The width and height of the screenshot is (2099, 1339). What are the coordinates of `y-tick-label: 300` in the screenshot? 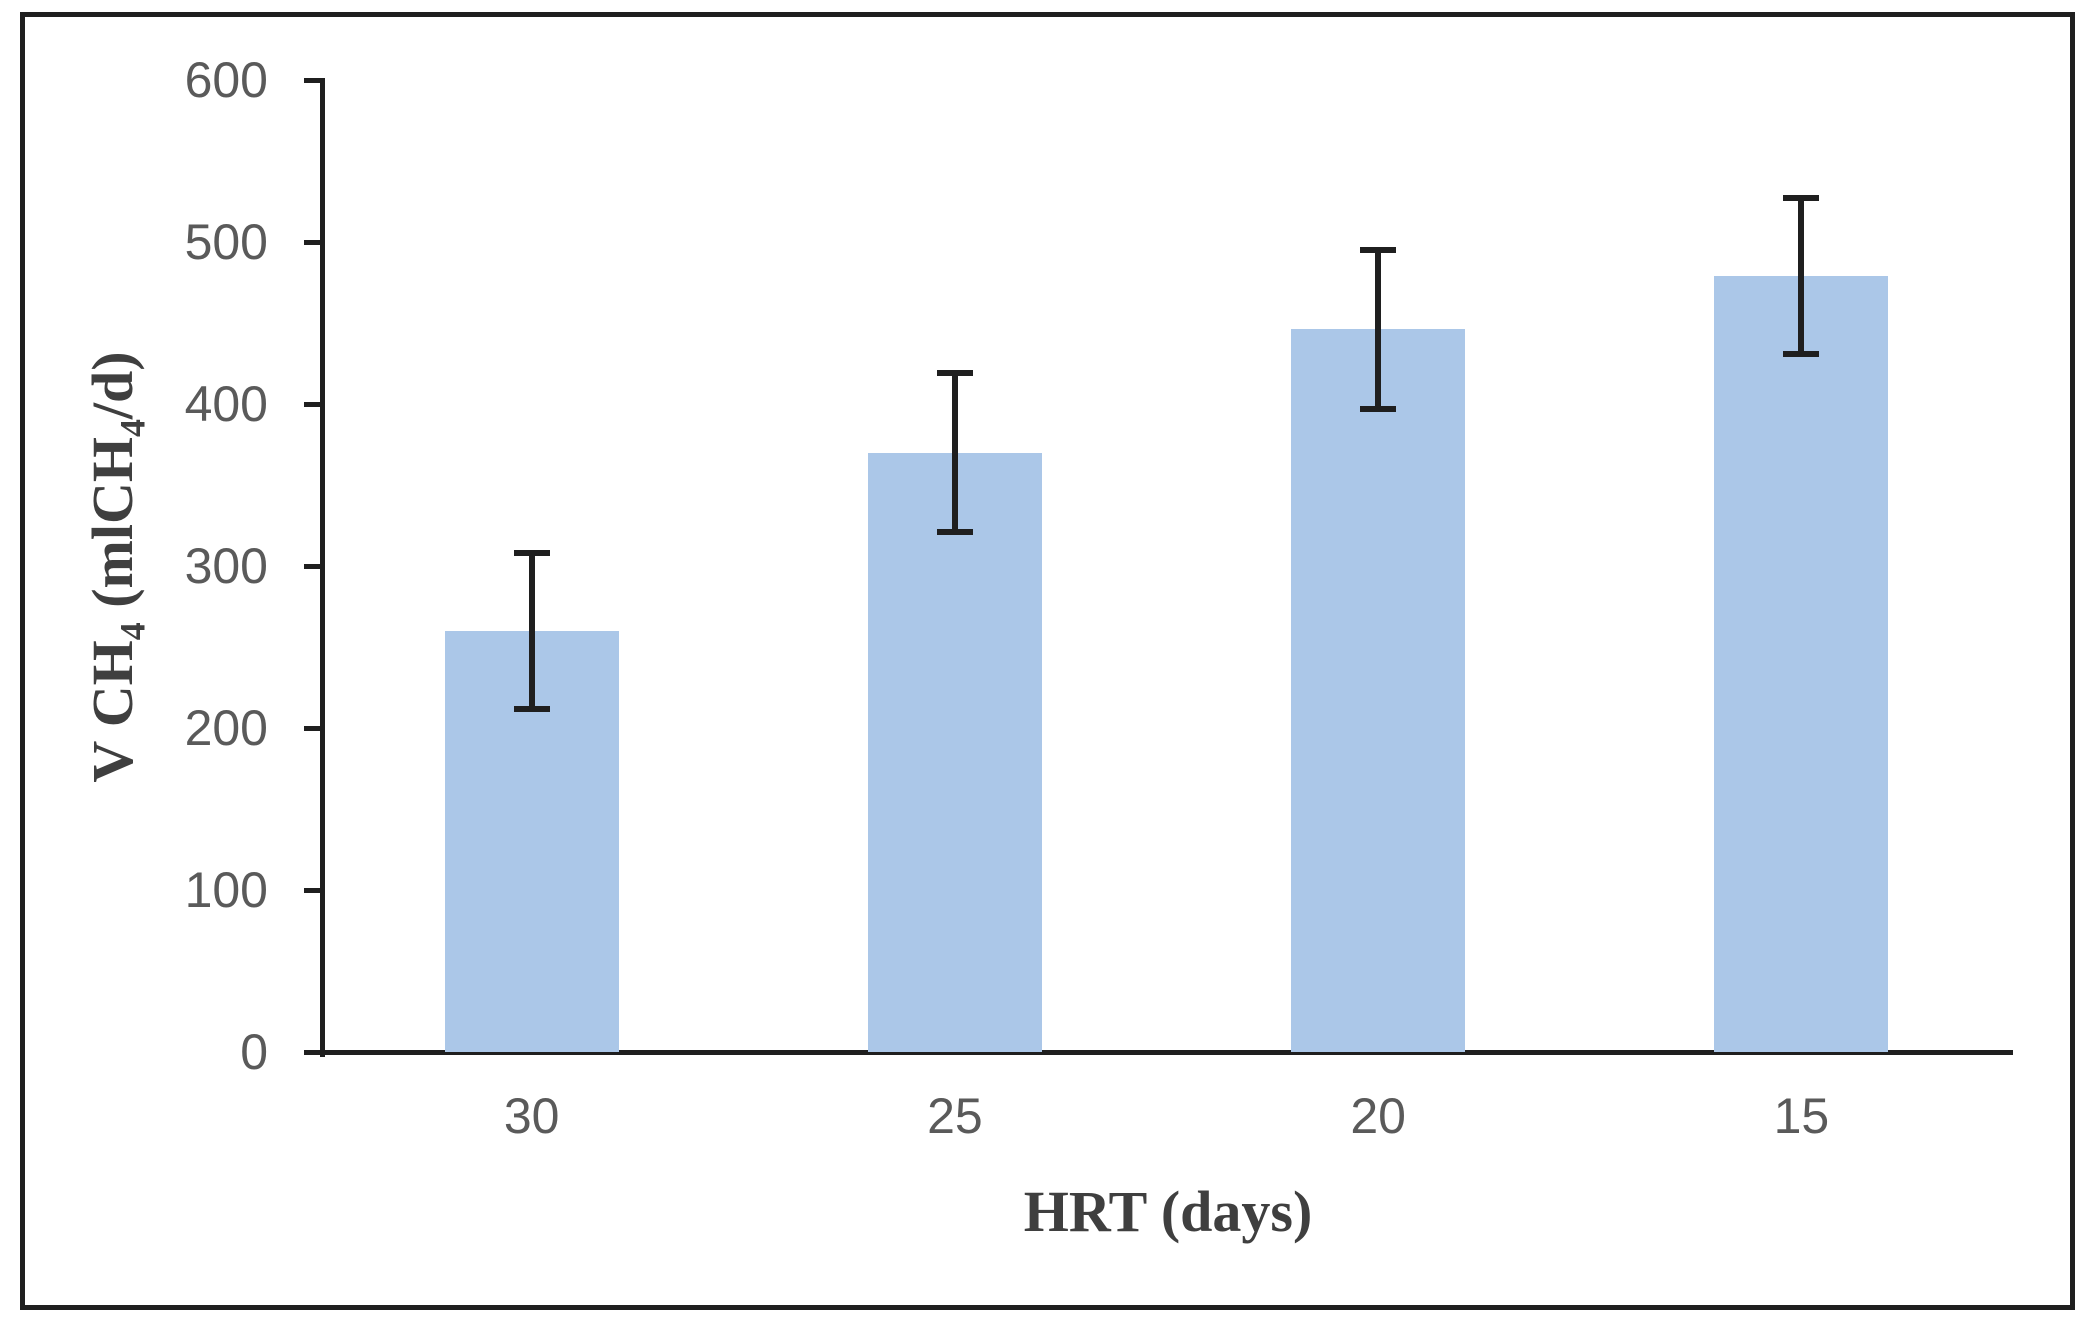 It's located at (226, 566).